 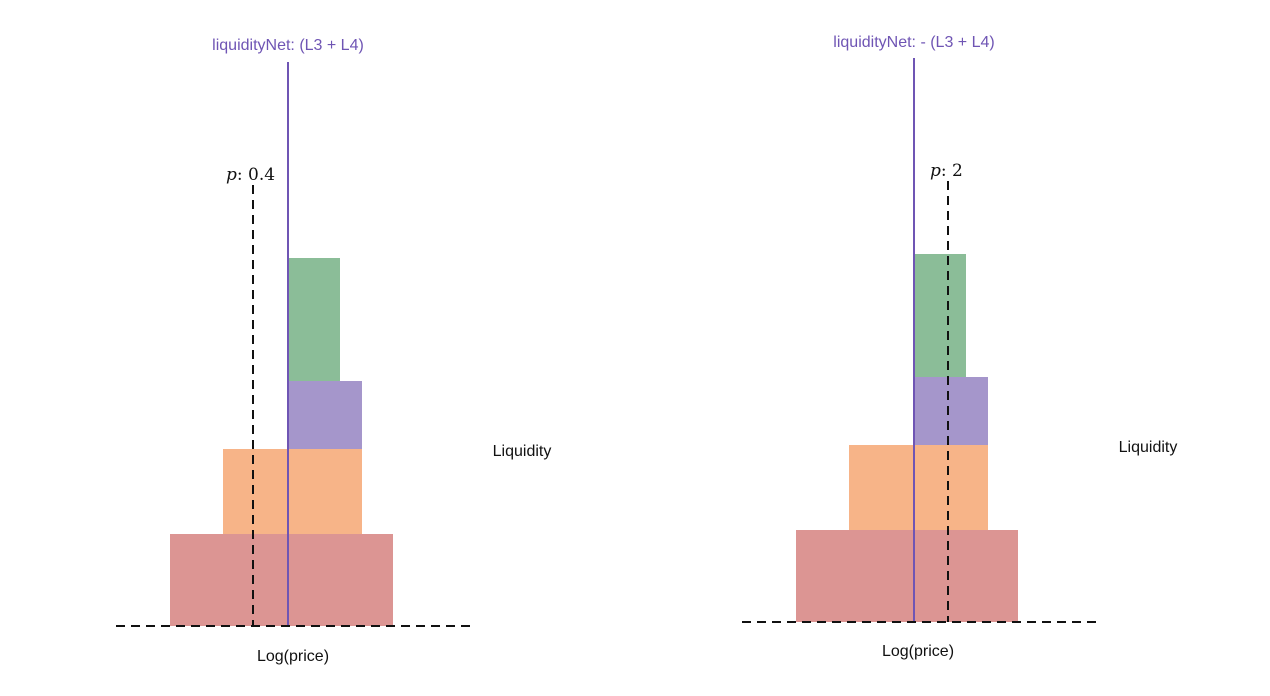 What do you see at coordinates (256, 175) in the screenshot?
I see `price-value: : 0.4` at bounding box center [256, 175].